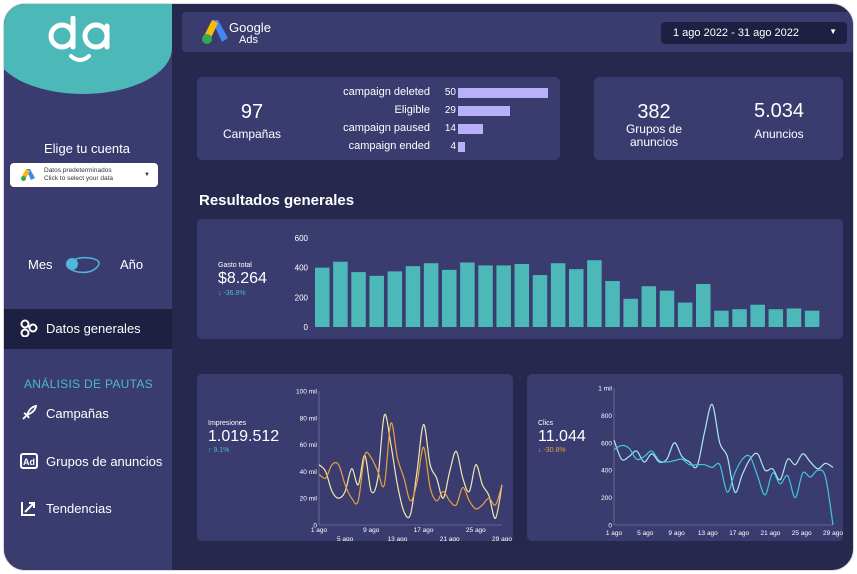 The image size is (857, 574). I want to click on y-tick-label: 100 mil, so click(307, 392).